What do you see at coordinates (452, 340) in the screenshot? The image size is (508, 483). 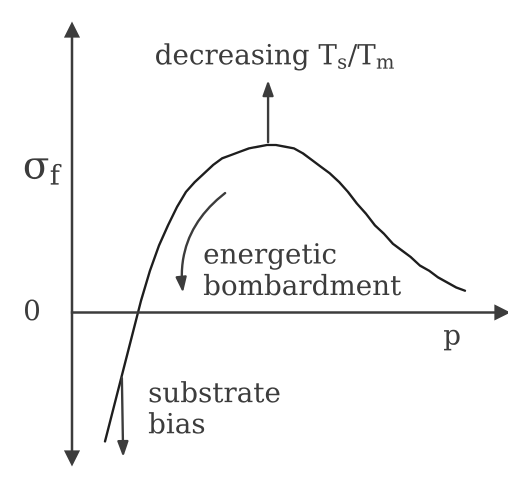 I see `x-axis-title: p` at bounding box center [452, 340].